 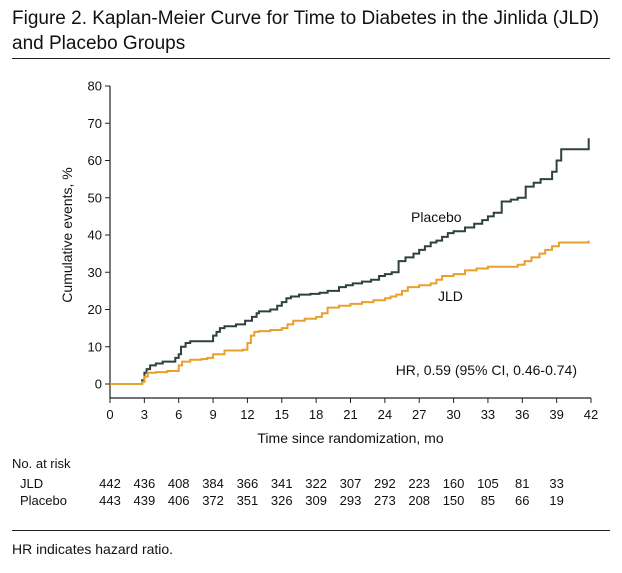 What do you see at coordinates (316, 500) in the screenshot?
I see `risk-value: 309` at bounding box center [316, 500].